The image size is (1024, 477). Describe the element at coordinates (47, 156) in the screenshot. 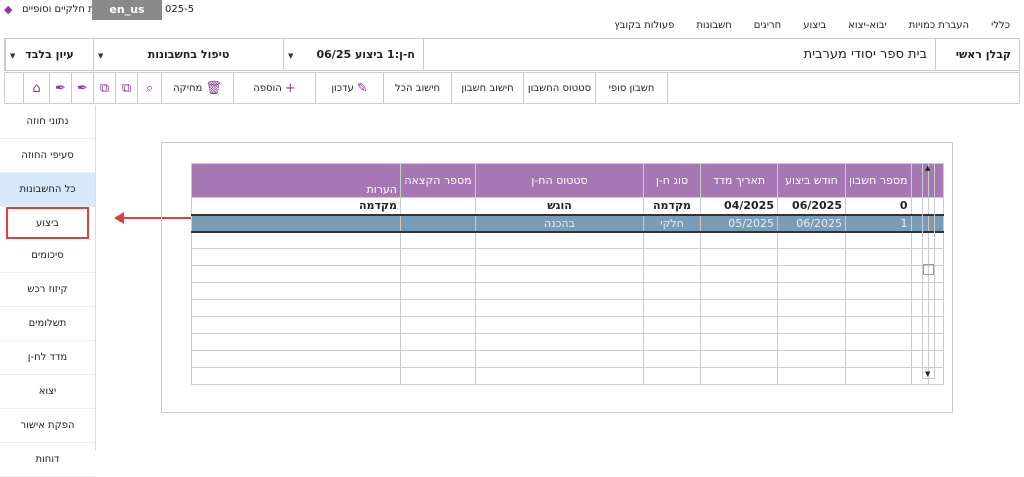

I see `sidebar-item-contract-items: סעיפי החוזה` at that location.